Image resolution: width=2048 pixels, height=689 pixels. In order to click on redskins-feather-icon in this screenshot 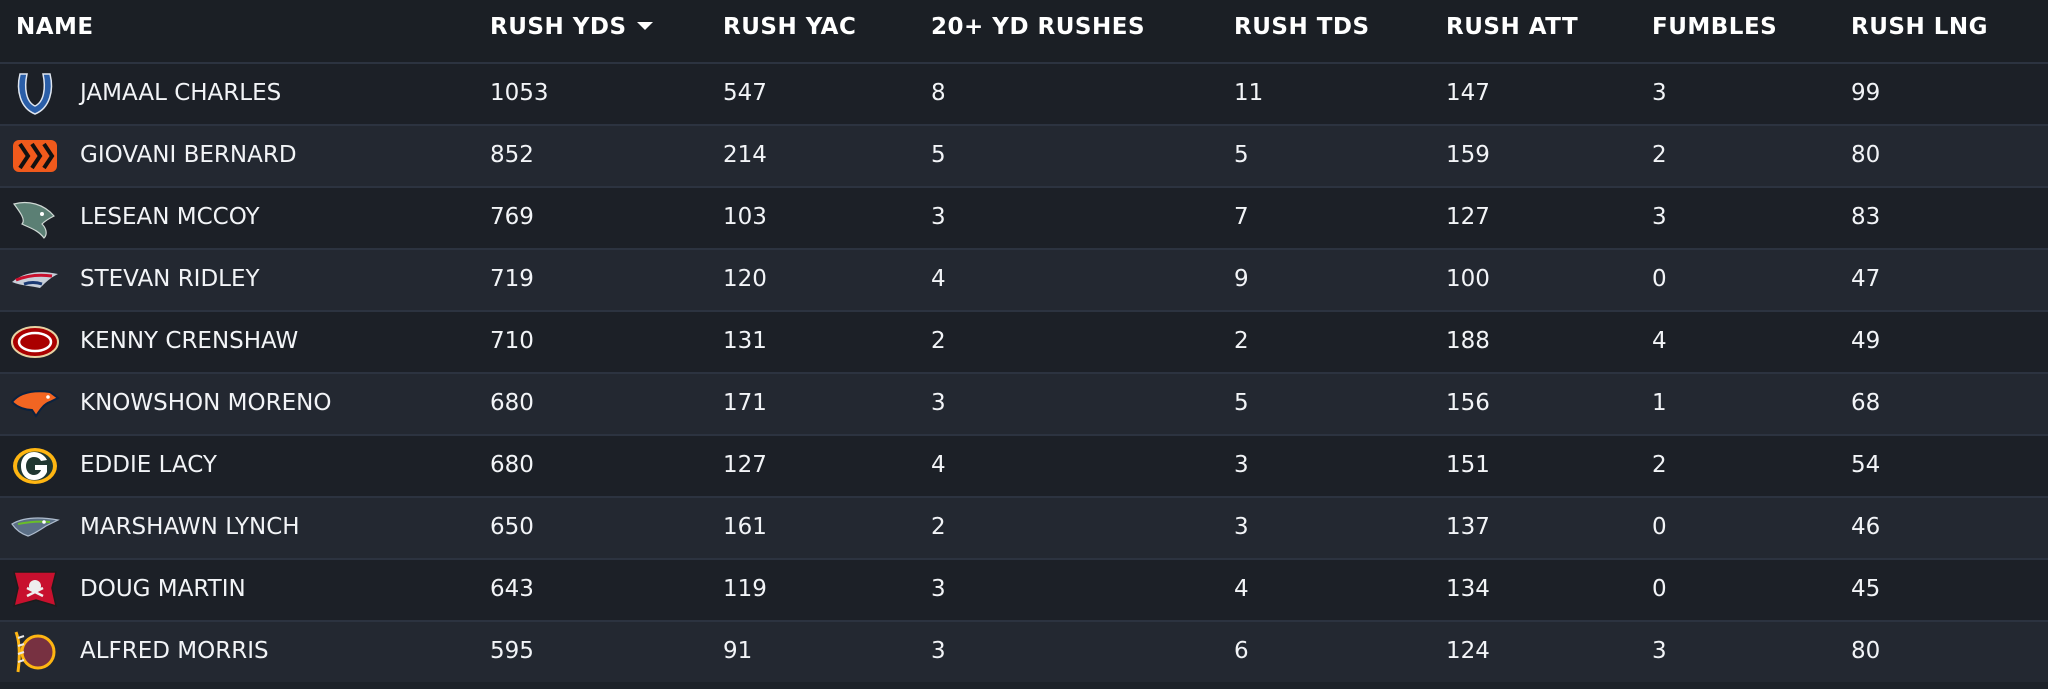, I will do `click(35, 652)`.